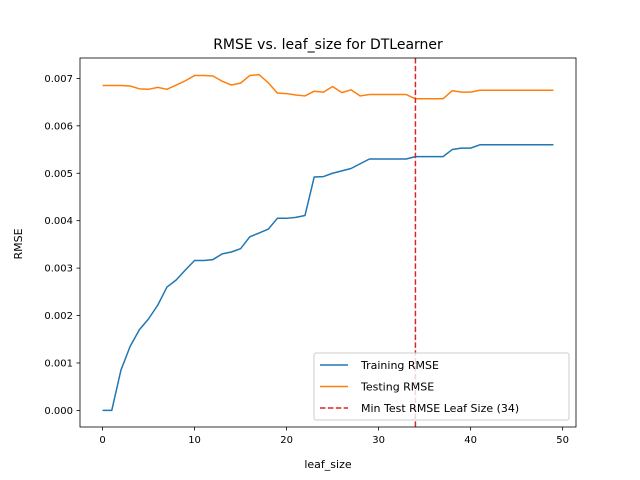 This screenshot has width=640, height=480. Describe the element at coordinates (328, 45) in the screenshot. I see `chart-title: RMSE vs. leaf_size for DTLearner` at that location.